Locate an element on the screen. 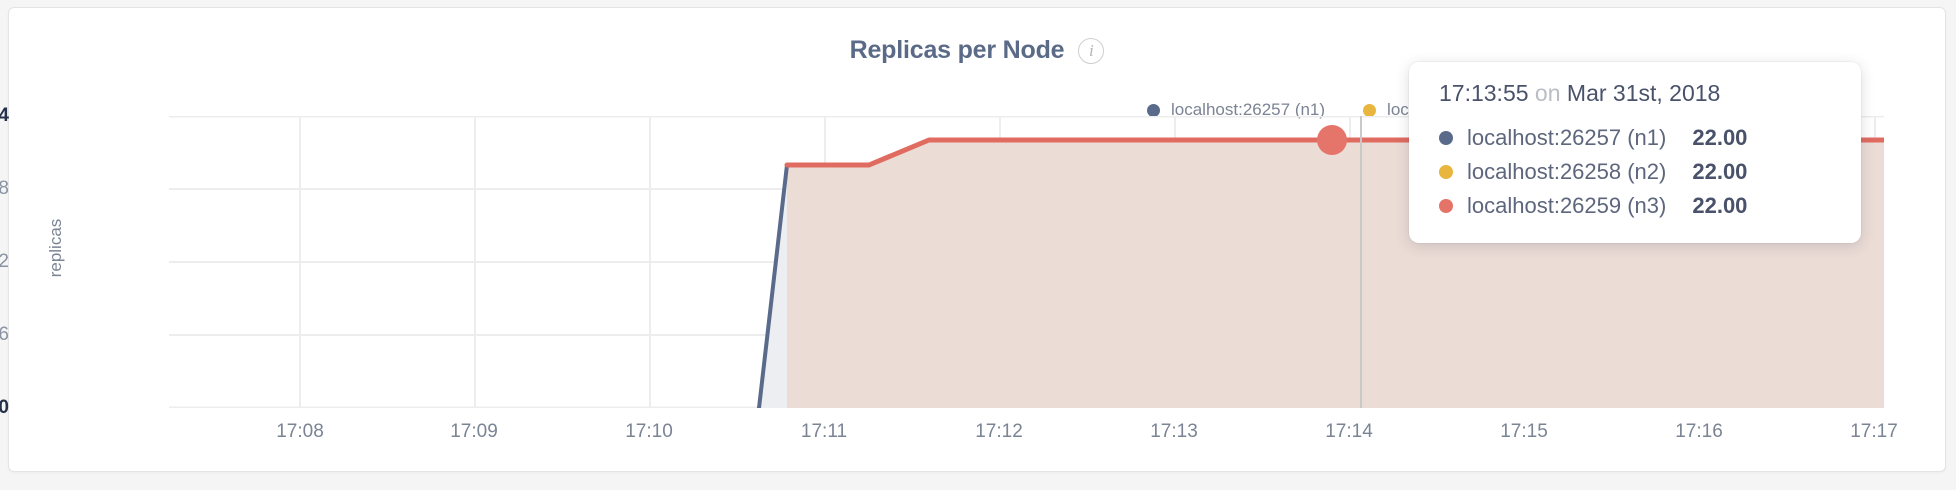 The image size is (1956, 490). x-tick-1715: 17:15 is located at coordinates (1524, 431).